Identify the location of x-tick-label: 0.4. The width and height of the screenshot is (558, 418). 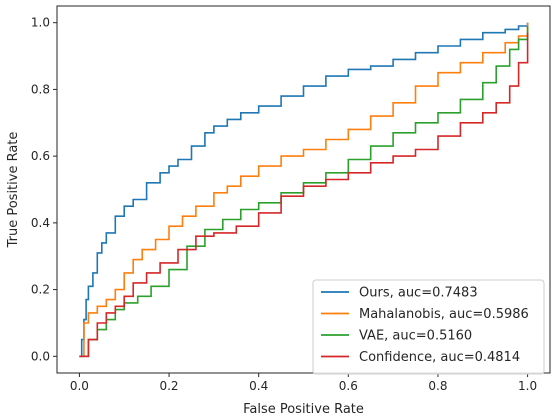
(258, 386).